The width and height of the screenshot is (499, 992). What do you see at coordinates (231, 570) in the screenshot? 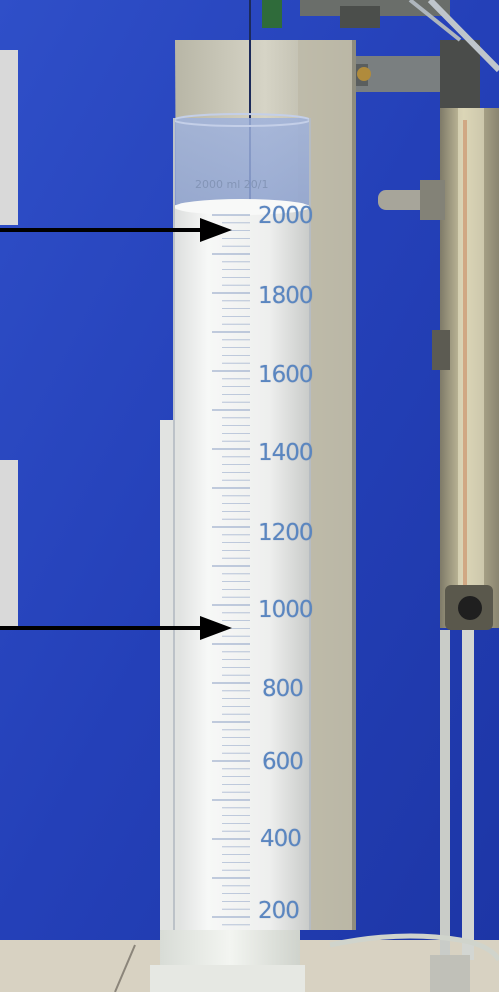
I see `graduation-ticks` at bounding box center [231, 570].